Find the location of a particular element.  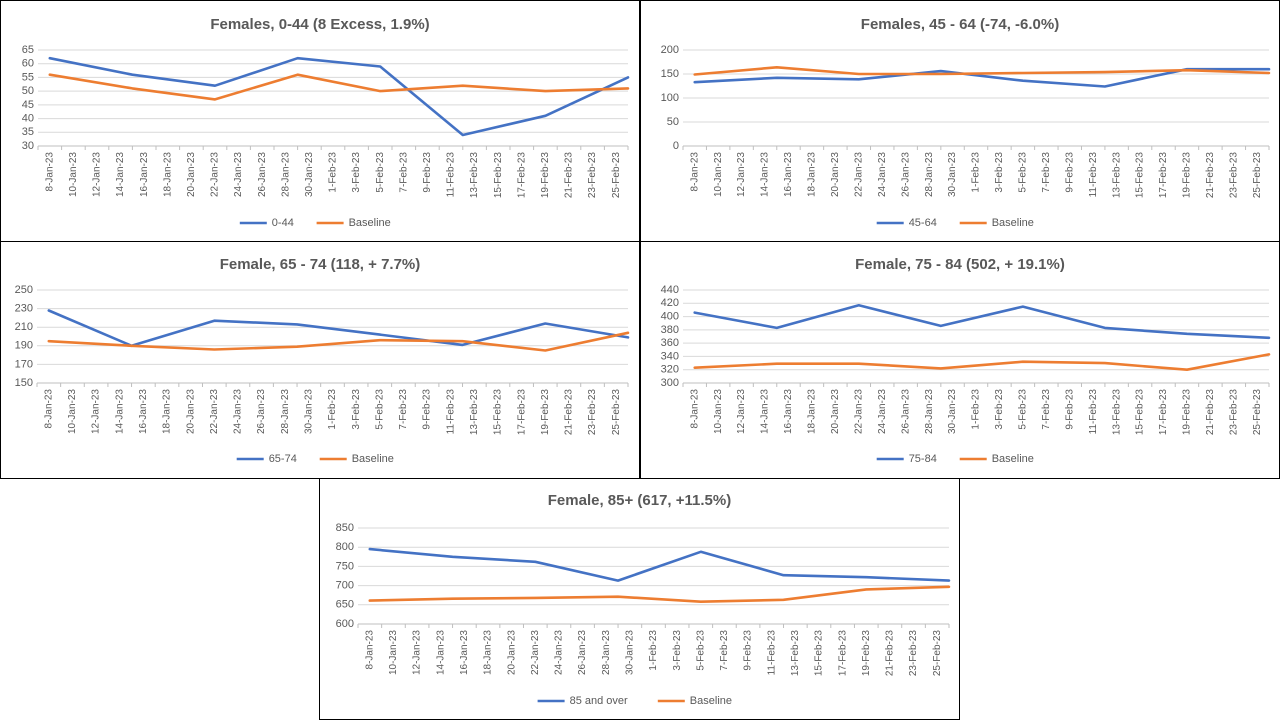

y-tick-label: 440 is located at coordinates (670, 290).